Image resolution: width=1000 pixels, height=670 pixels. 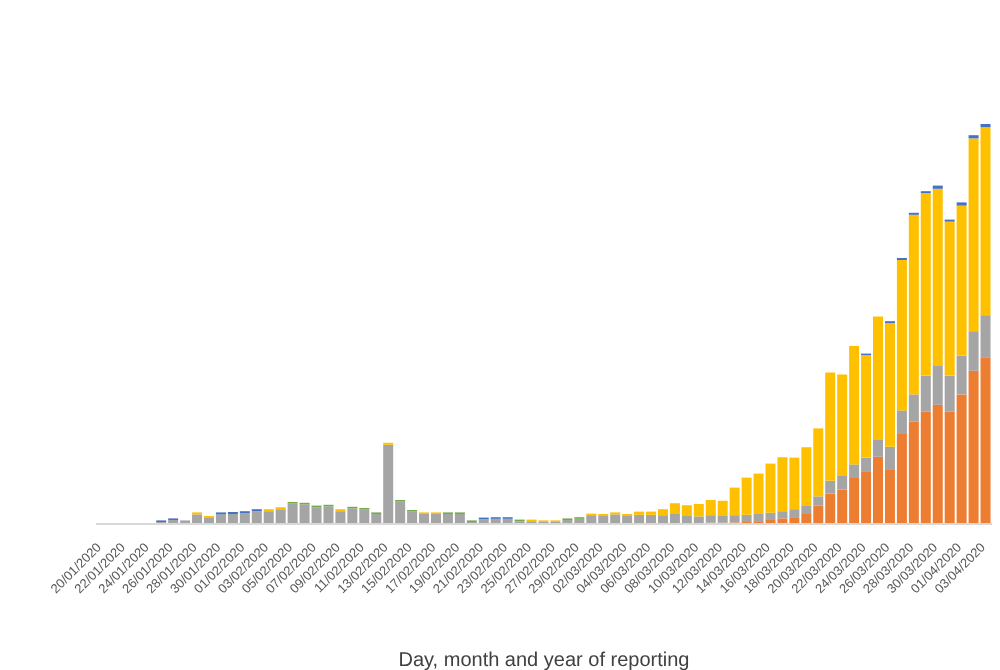 What do you see at coordinates (544, 660) in the screenshot?
I see `x-axis-title: Day, month and year of reporting` at bounding box center [544, 660].